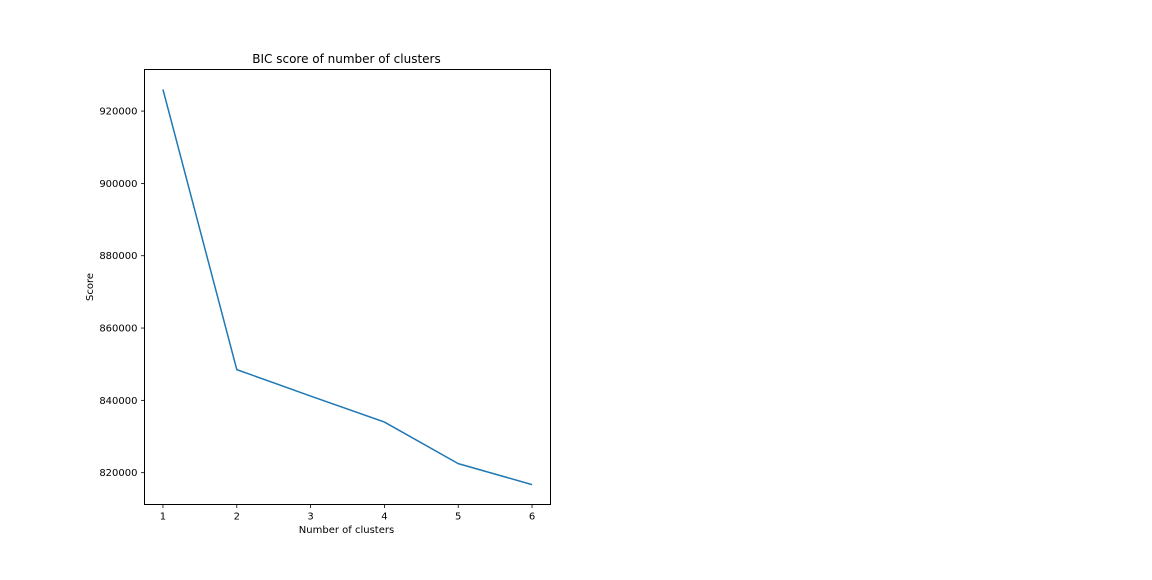 The width and height of the screenshot is (1152, 580). Describe the element at coordinates (458, 517) in the screenshot. I see `x-tick-label: 5` at that location.